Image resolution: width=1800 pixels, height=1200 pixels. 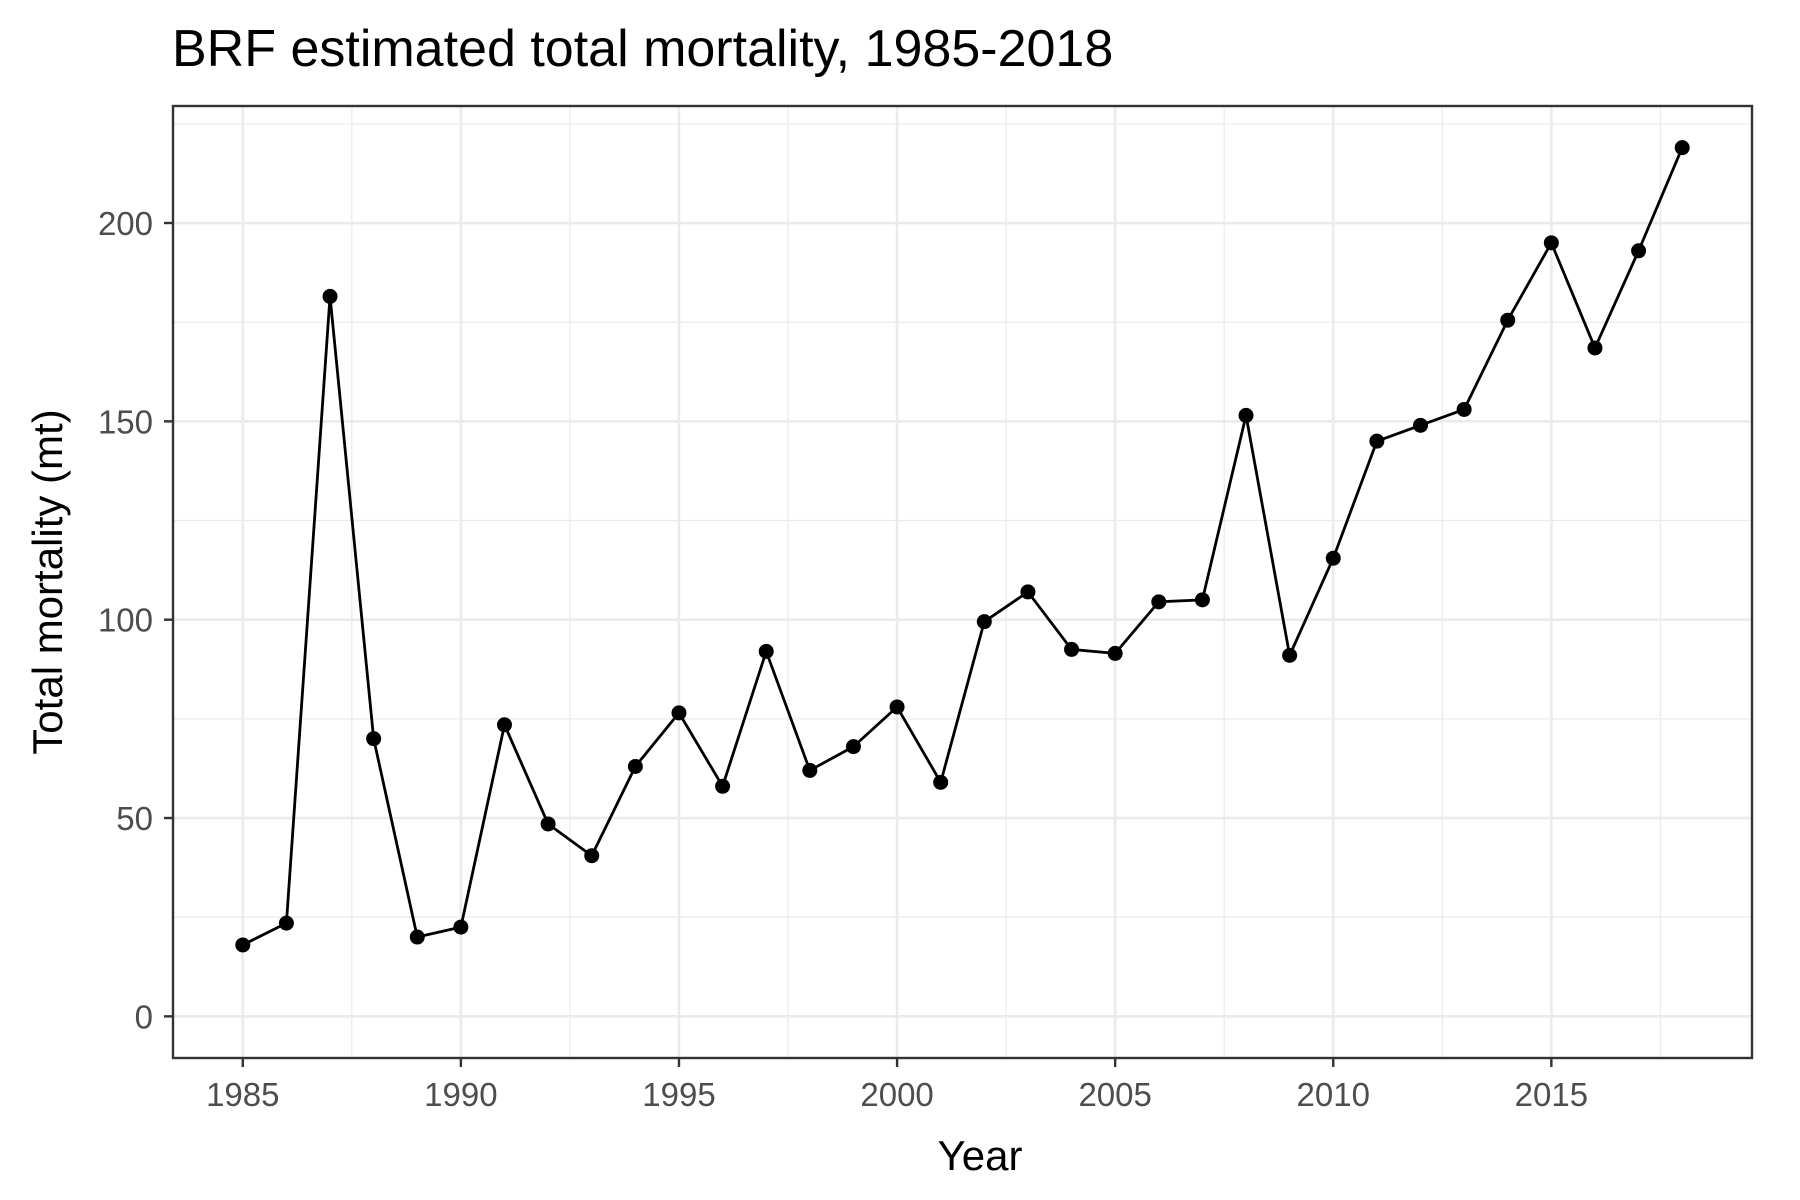 What do you see at coordinates (1333, 1094) in the screenshot?
I see `x-tick-label: 2010` at bounding box center [1333, 1094].